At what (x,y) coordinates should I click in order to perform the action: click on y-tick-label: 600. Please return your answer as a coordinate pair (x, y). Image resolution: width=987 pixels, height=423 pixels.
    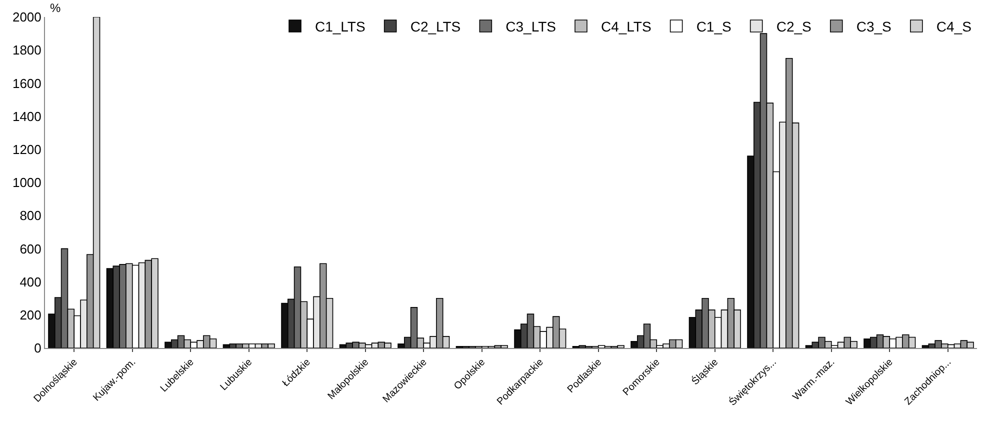
    Looking at the image, I should click on (31, 248).